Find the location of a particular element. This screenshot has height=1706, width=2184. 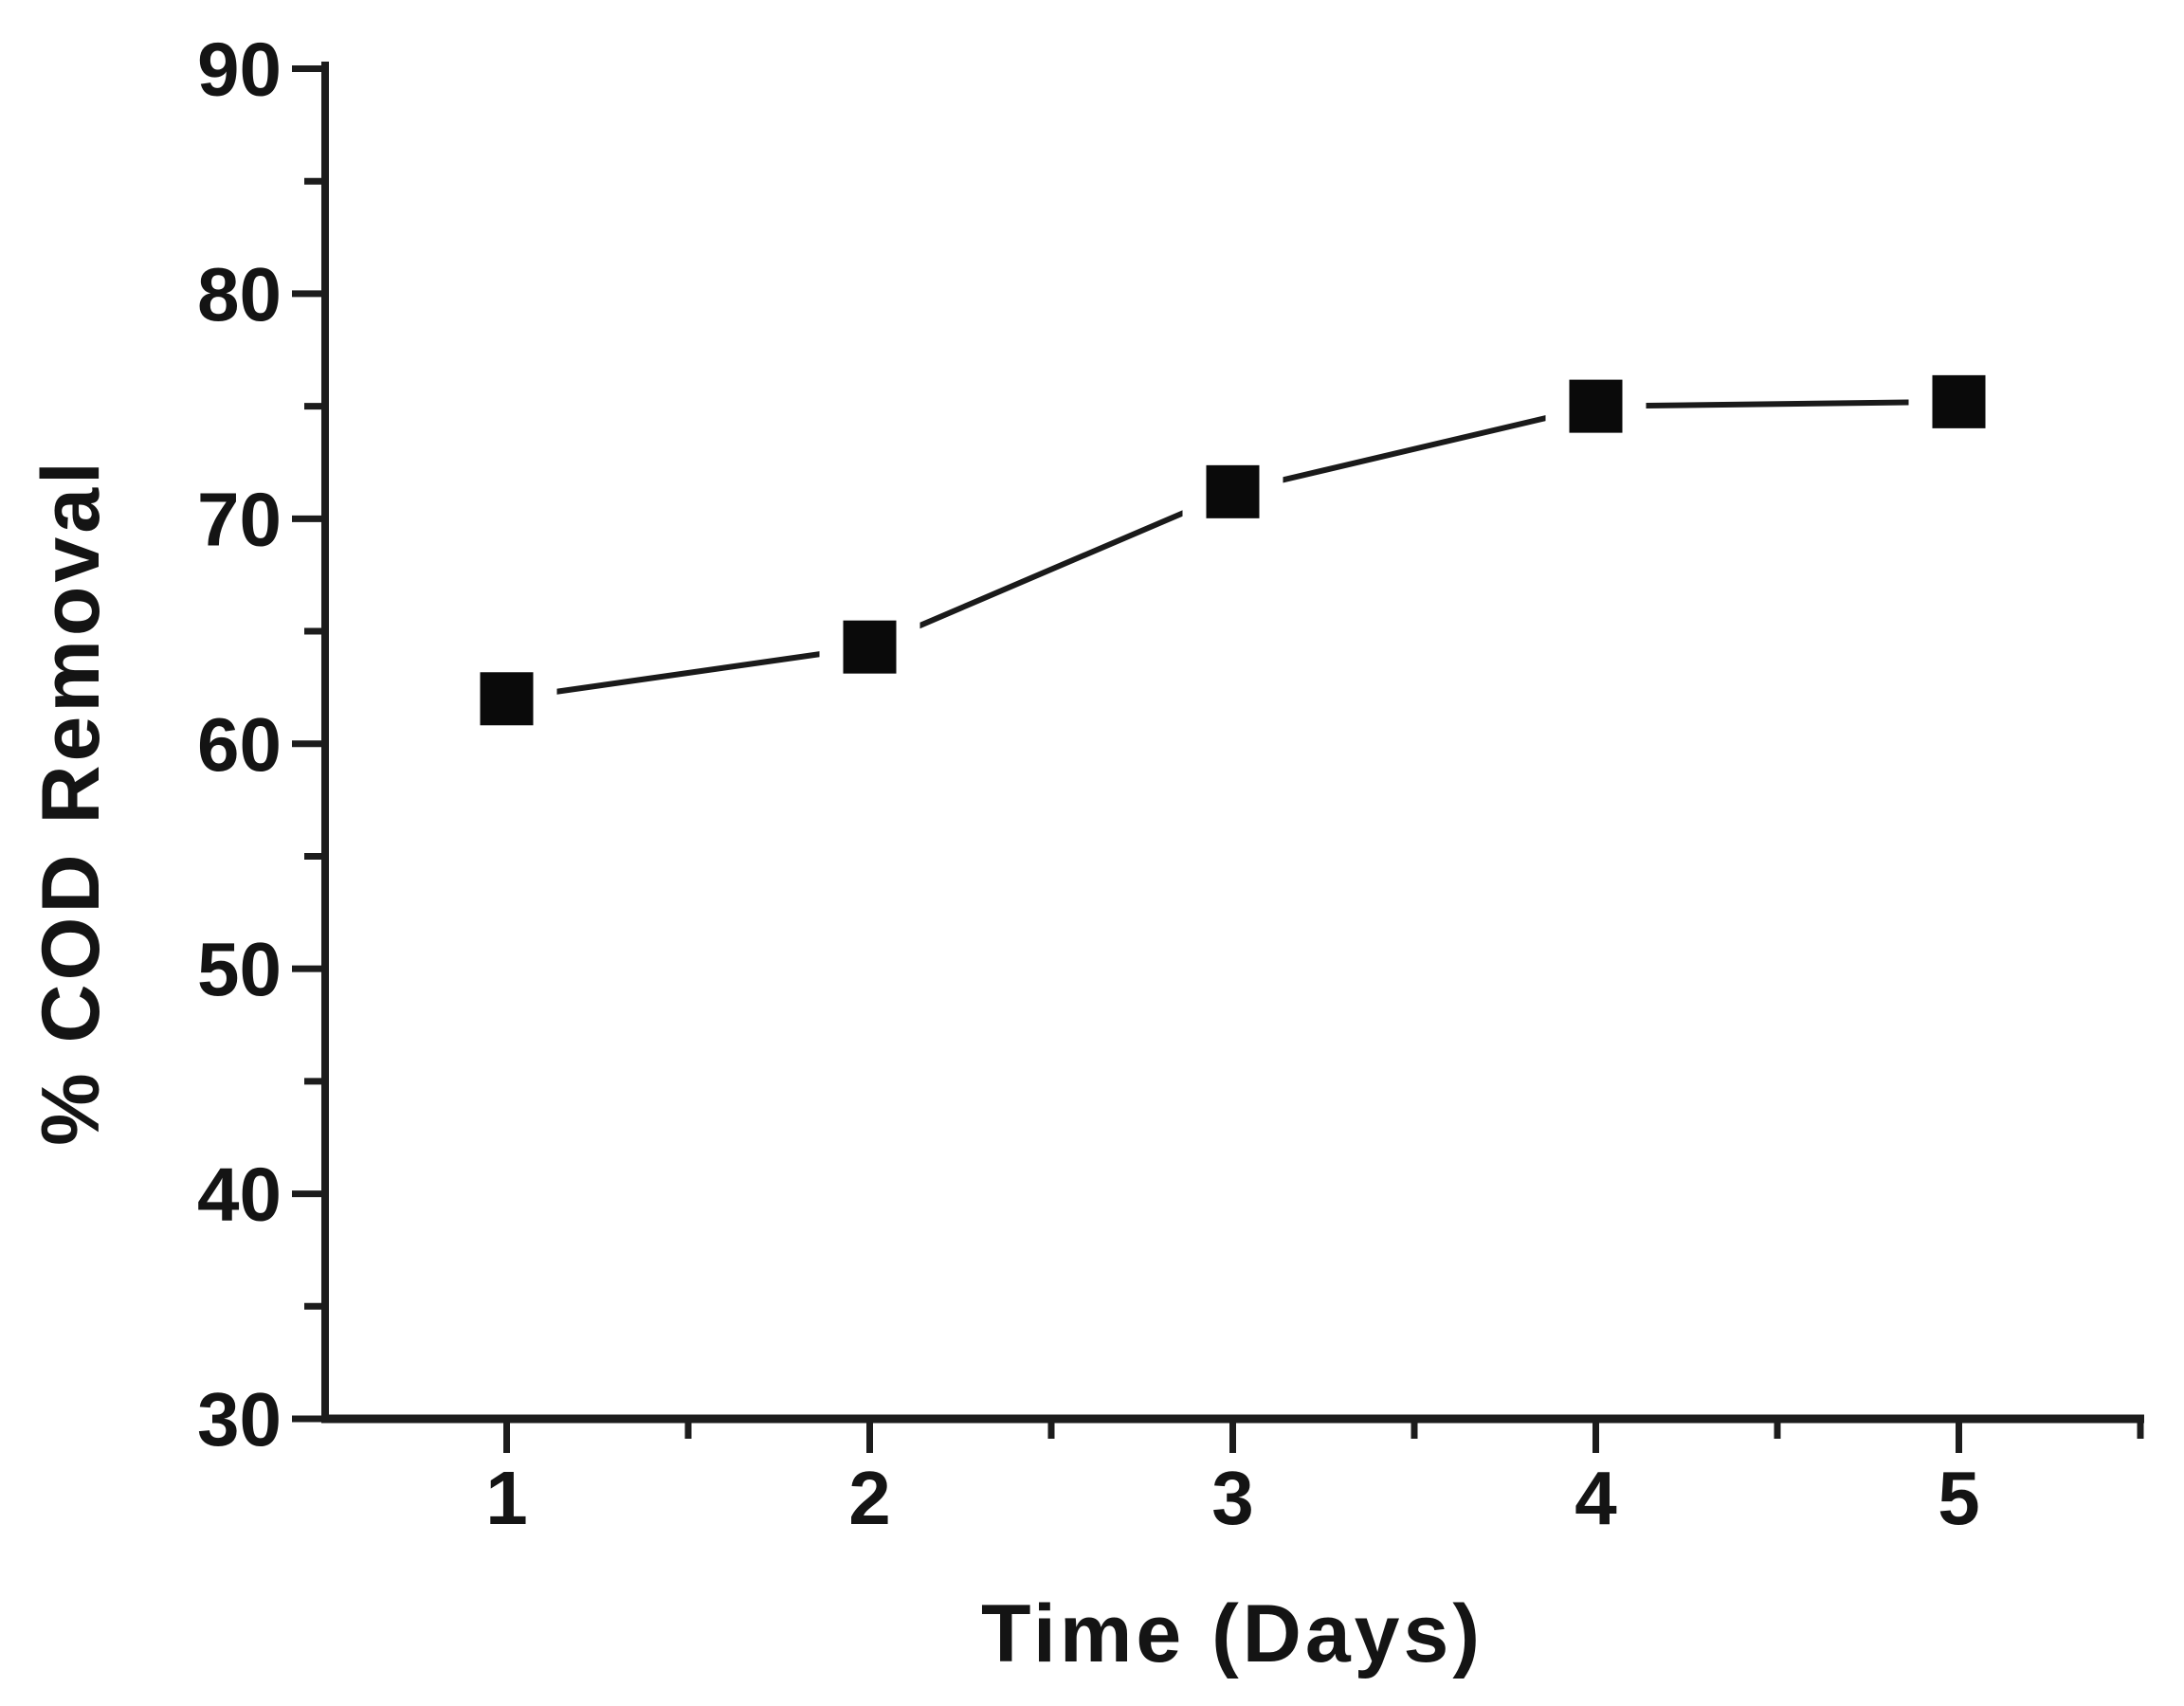

y-axis-title: % COD Removal is located at coordinates (71, 802).